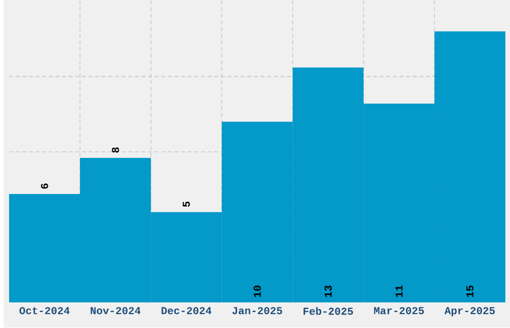 Image resolution: width=510 pixels, height=328 pixels. Describe the element at coordinates (257, 310) in the screenshot. I see `x-tick-label: Jan-2025` at that location.